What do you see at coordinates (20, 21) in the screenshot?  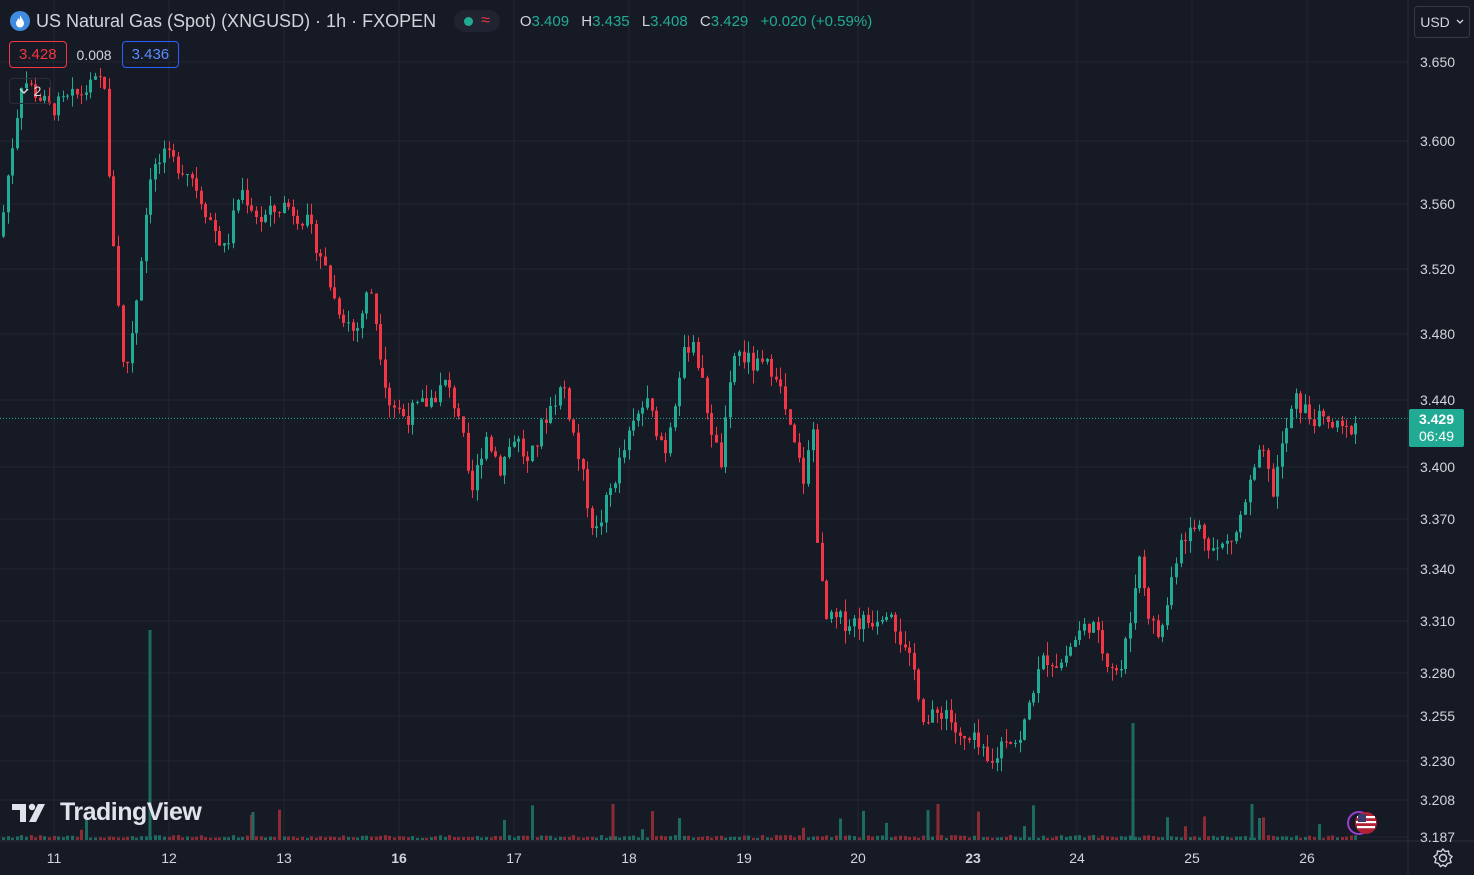 I see `flame-icon` at bounding box center [20, 21].